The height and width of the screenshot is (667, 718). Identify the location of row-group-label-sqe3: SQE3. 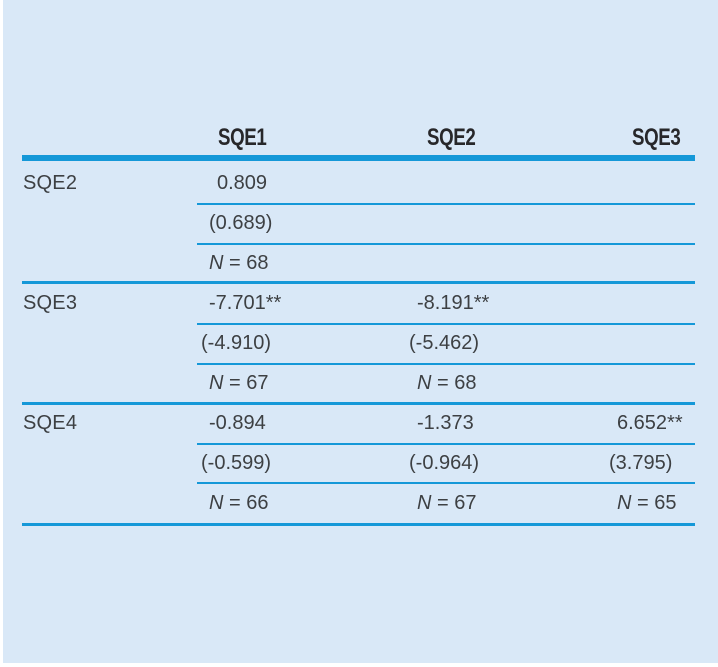
(50, 303).